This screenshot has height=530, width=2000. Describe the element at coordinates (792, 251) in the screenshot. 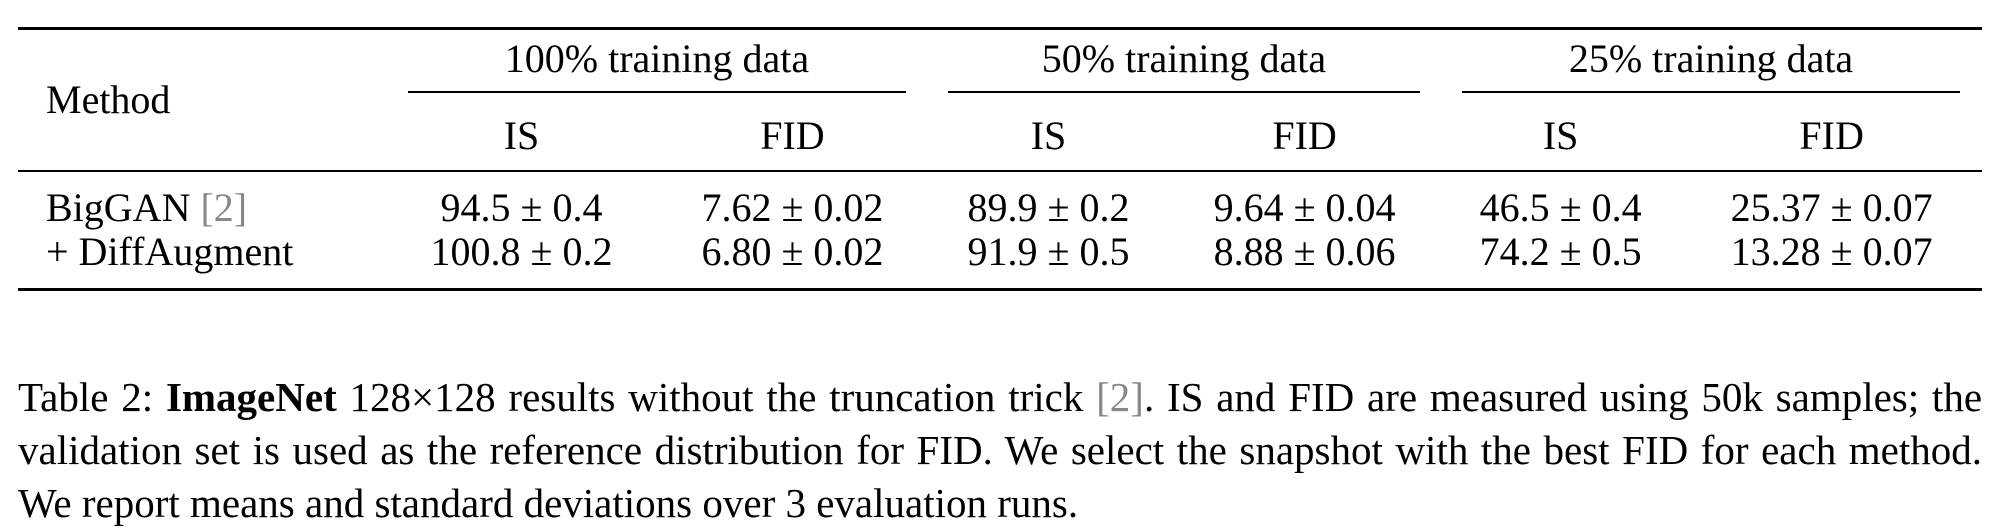

I see `value-cell-best: 6.80 ± 0.02` at that location.